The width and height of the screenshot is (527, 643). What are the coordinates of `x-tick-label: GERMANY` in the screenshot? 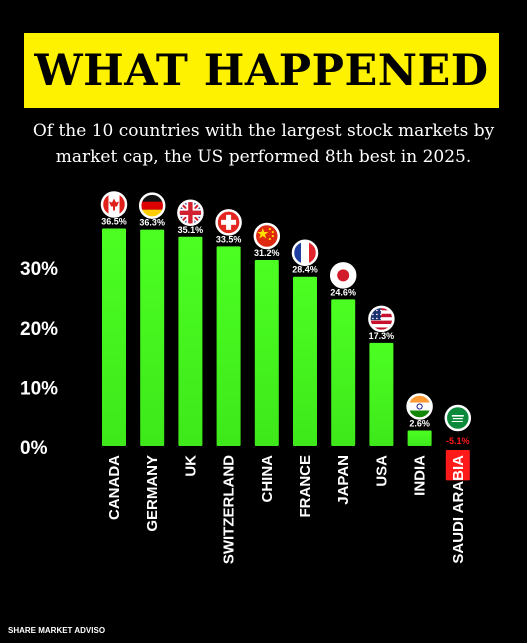 It's located at (152, 493).